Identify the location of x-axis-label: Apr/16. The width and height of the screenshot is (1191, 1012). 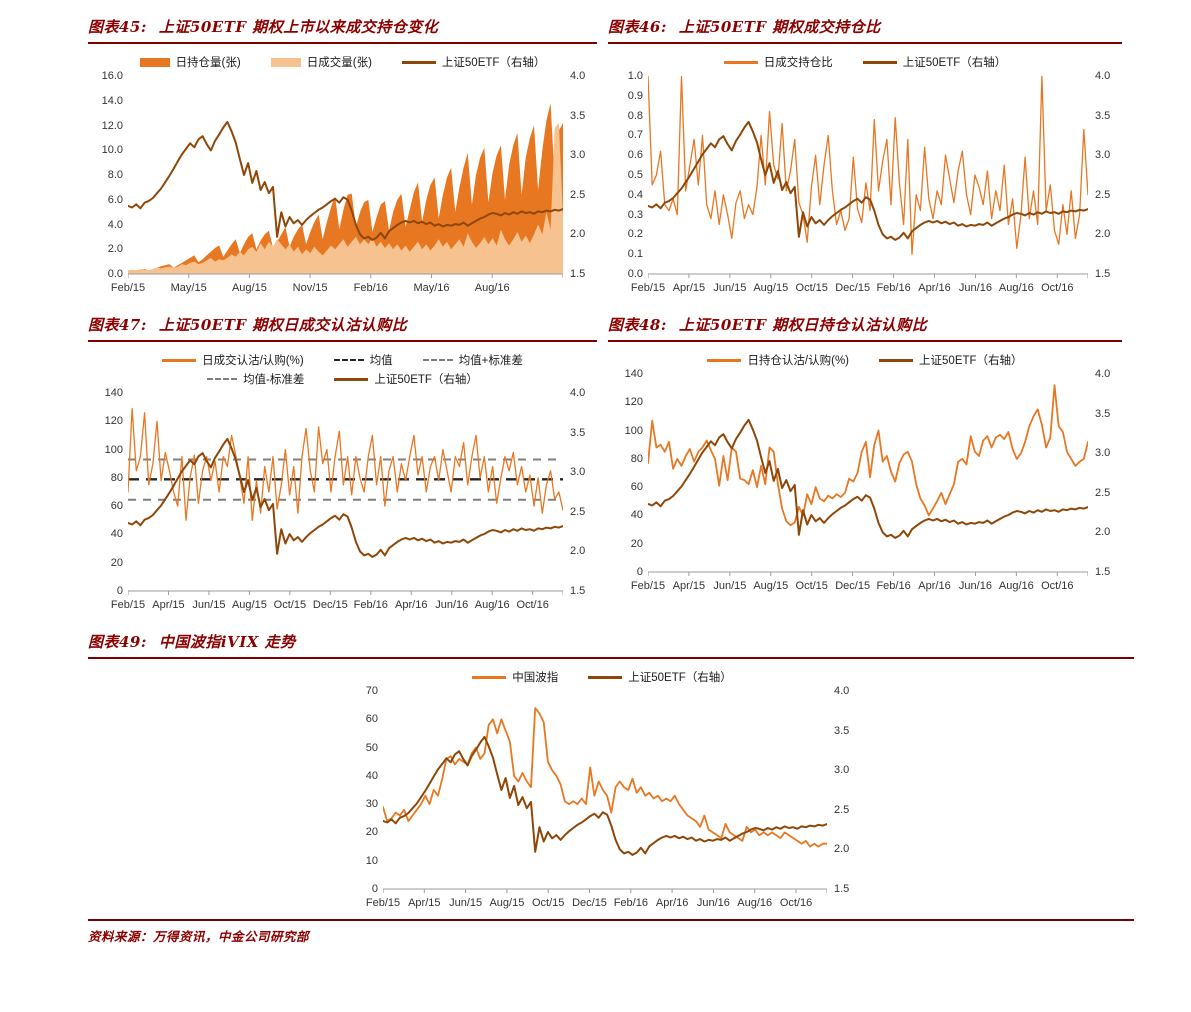
(672, 903).